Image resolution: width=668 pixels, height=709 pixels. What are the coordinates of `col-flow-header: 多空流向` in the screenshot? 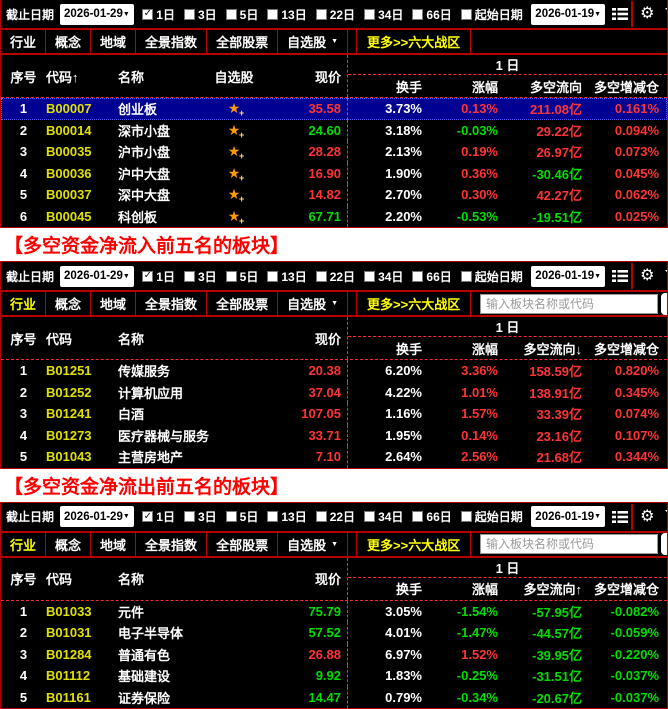 It's located at (540, 86).